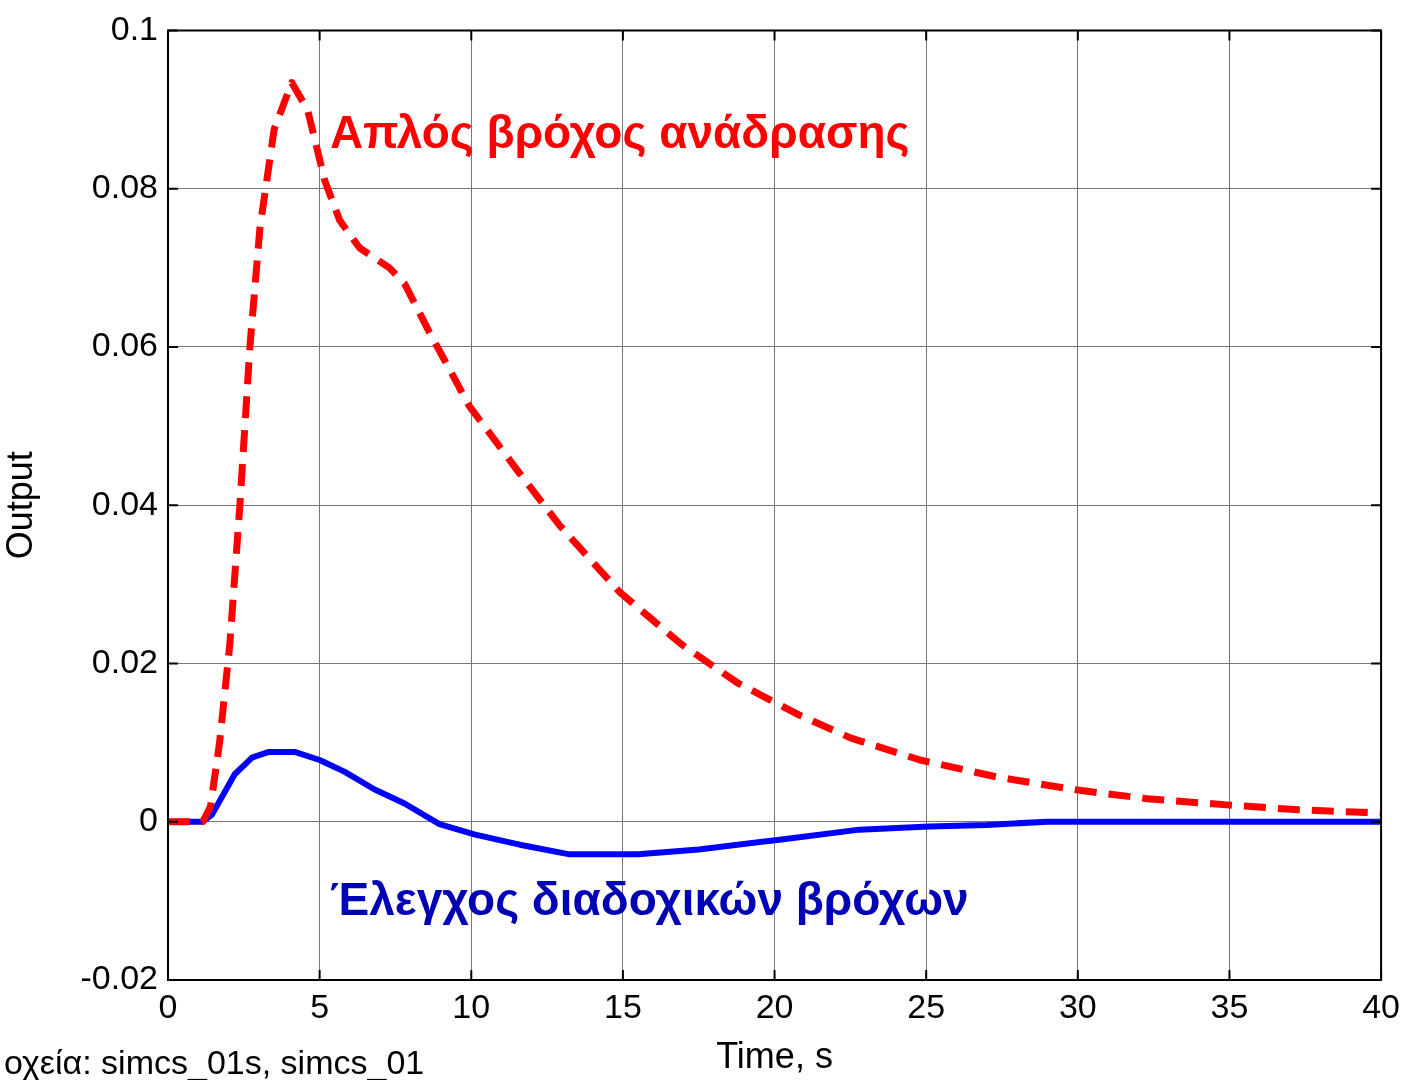 The width and height of the screenshot is (1408, 1080). I want to click on x-tick-label: 25, so click(926, 1005).